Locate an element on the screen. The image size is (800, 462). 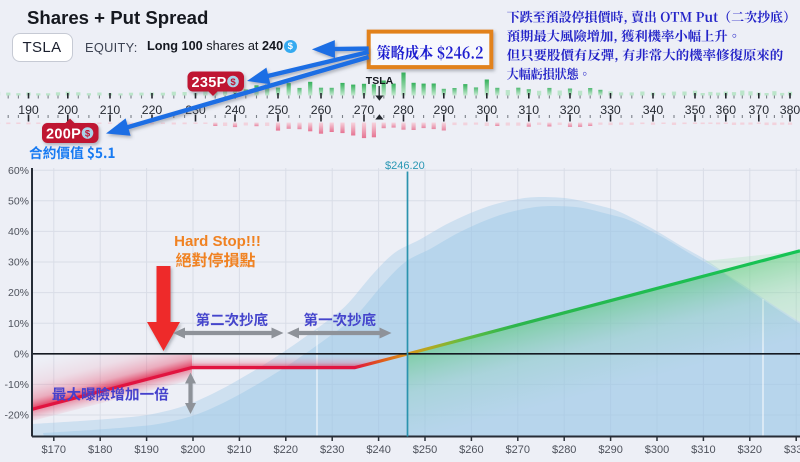
svg-text: 370 is located at coordinates (759, 110).